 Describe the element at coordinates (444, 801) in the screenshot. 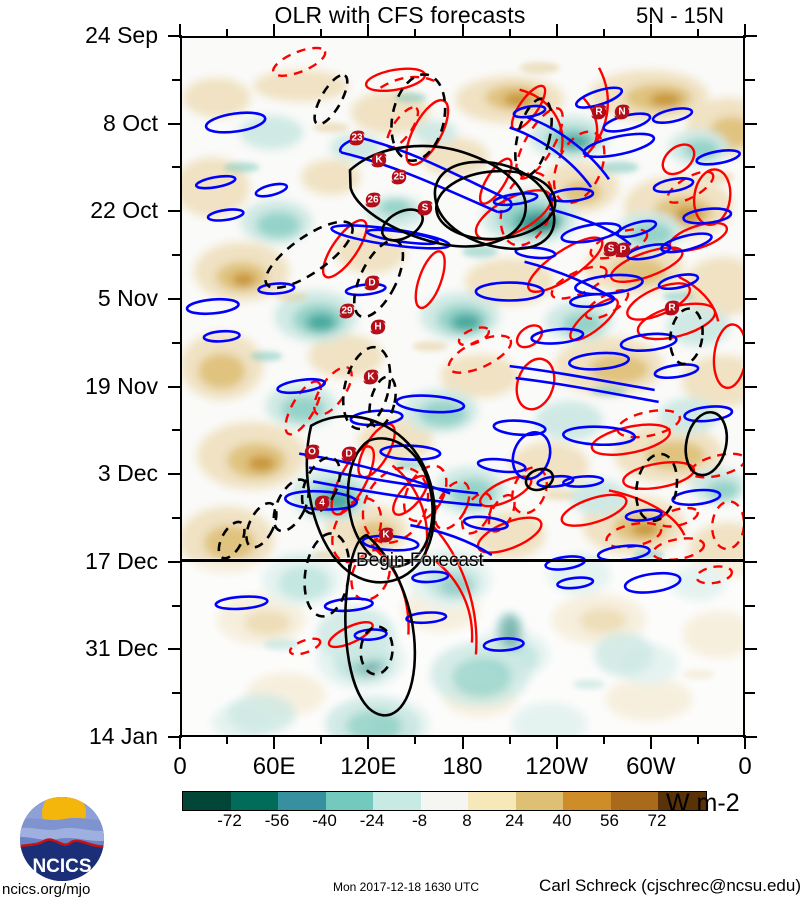

I see `colorbar` at that location.